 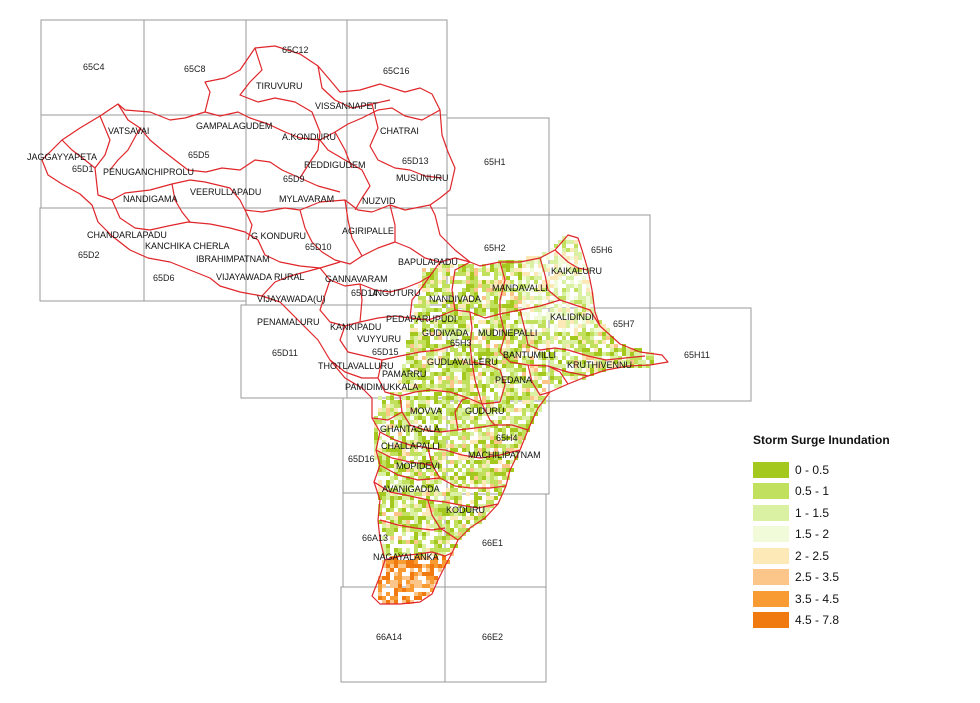 I want to click on sheet-label-65C16: 65C16, so click(x=396, y=71).